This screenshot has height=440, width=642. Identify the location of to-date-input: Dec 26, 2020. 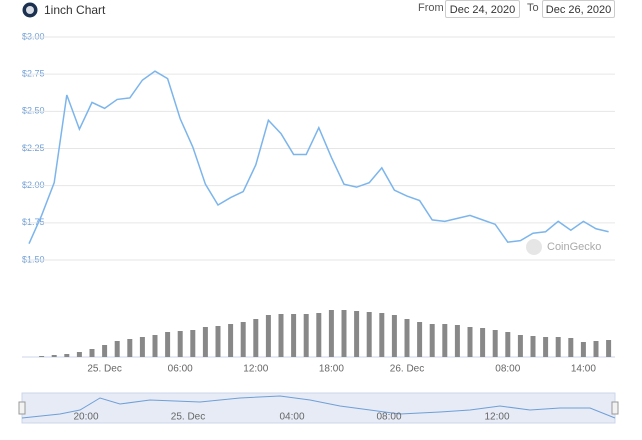
(578, 9).